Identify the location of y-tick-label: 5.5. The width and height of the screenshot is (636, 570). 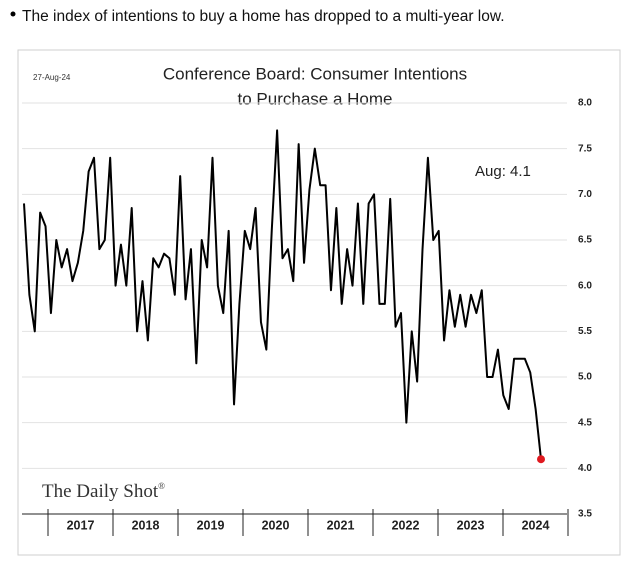
(585, 331).